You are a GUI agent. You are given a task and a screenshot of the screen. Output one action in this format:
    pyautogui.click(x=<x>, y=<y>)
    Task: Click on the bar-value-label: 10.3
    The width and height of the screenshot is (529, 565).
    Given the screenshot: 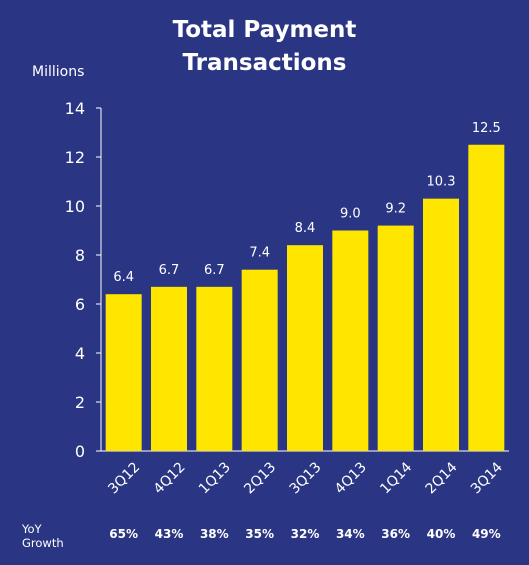 What is the action you would take?
    pyautogui.click(x=441, y=182)
    